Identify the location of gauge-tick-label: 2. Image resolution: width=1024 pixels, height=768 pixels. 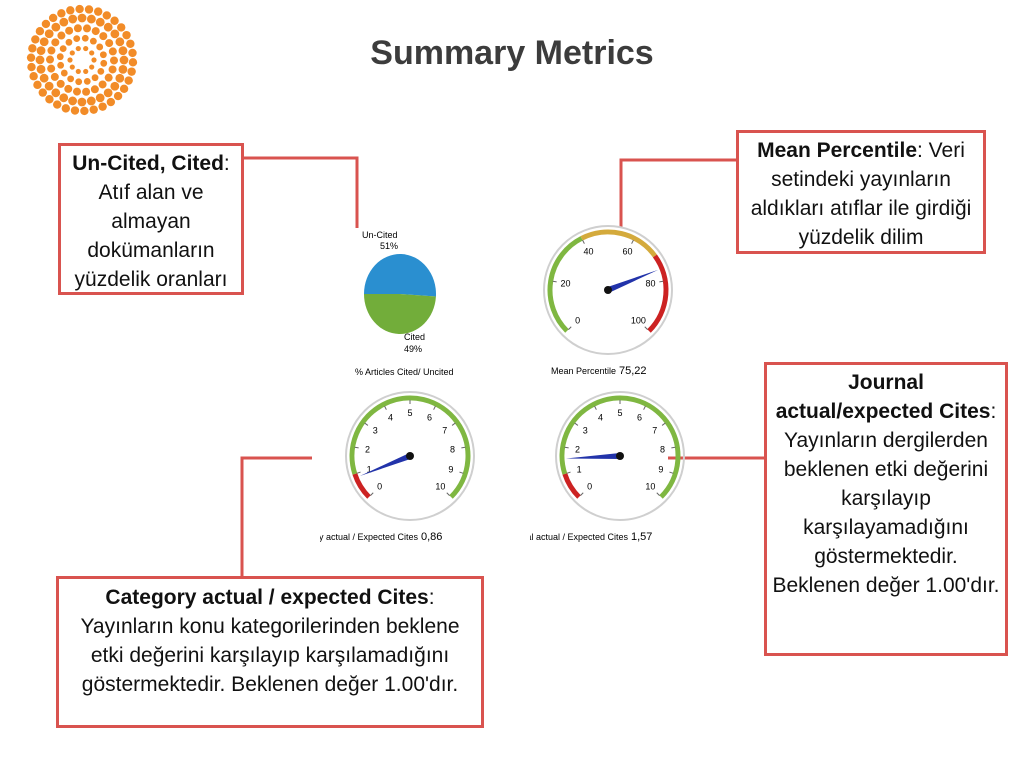
(577, 449).